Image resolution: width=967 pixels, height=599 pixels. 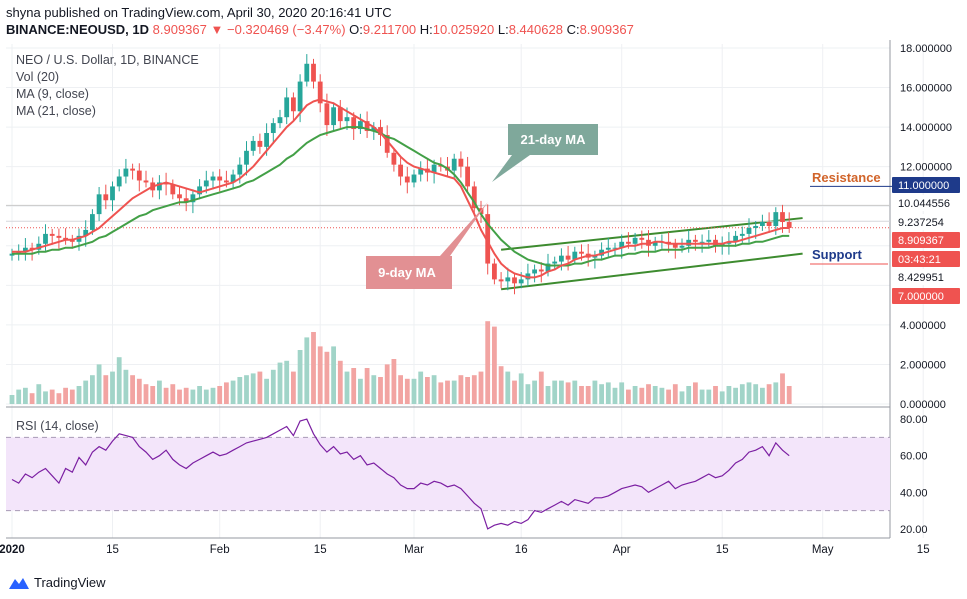 What do you see at coordinates (52, 94) in the screenshot?
I see `legend-ma9: MA (9, close)` at bounding box center [52, 94].